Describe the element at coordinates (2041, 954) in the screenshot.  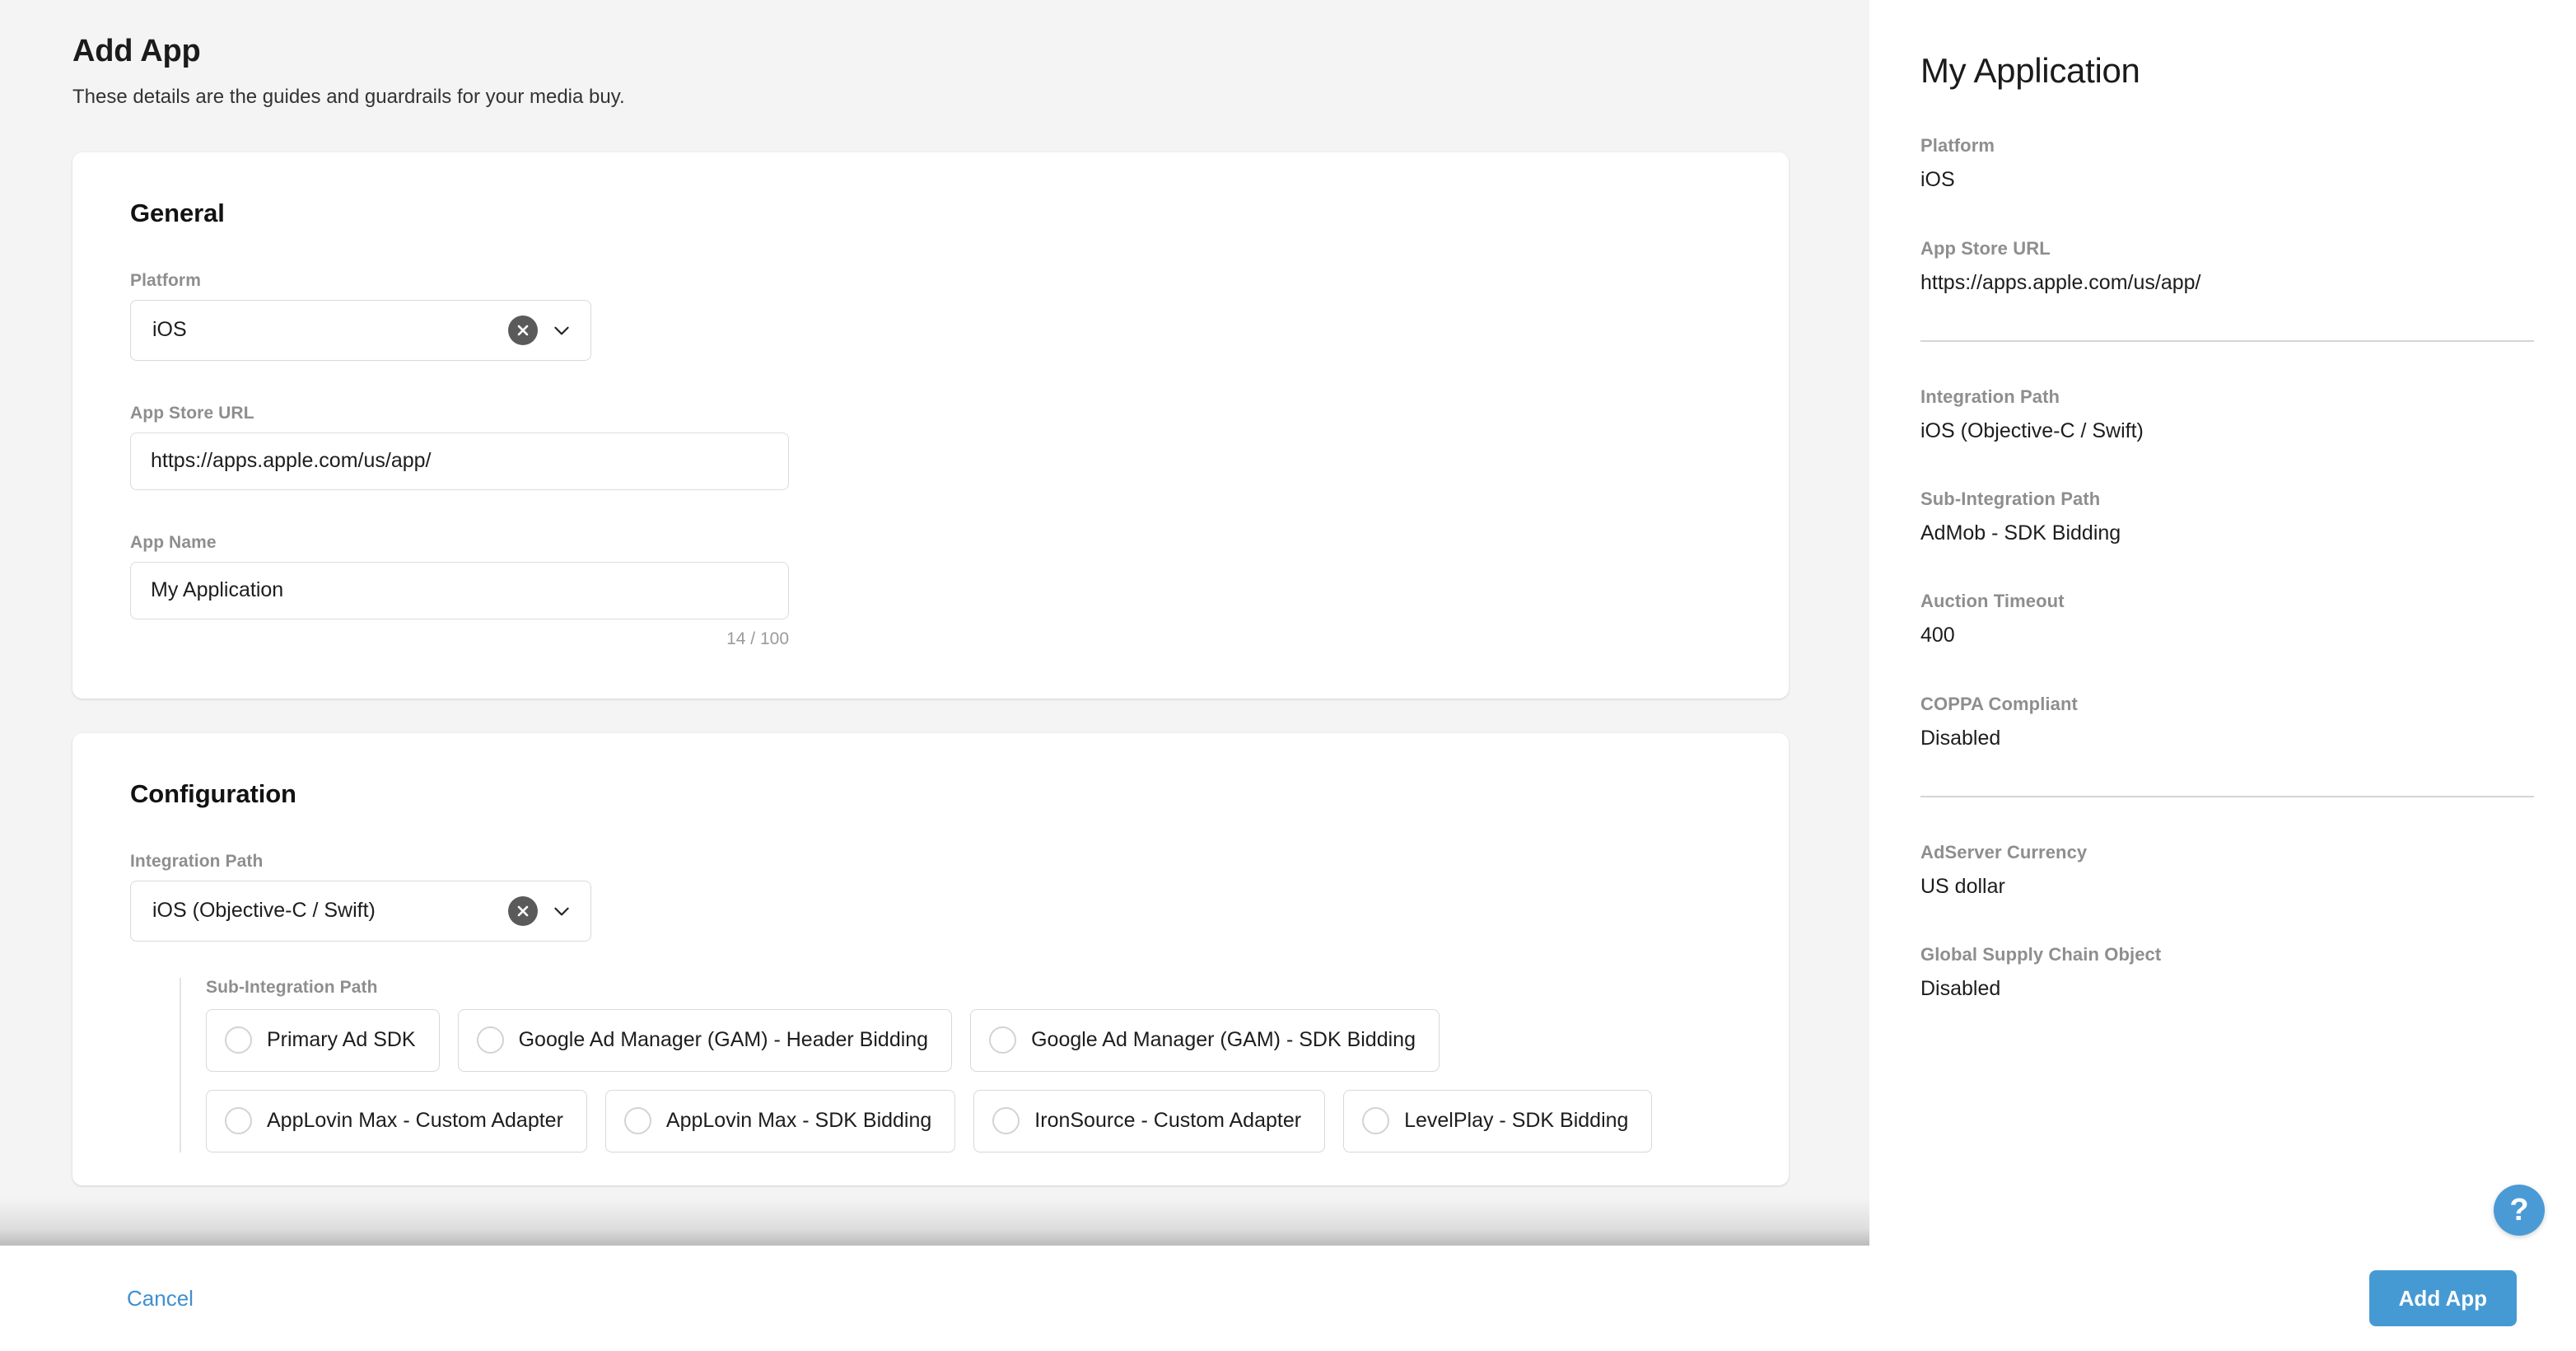
I see `summary-item-key: Global Supply Chain Object` at that location.